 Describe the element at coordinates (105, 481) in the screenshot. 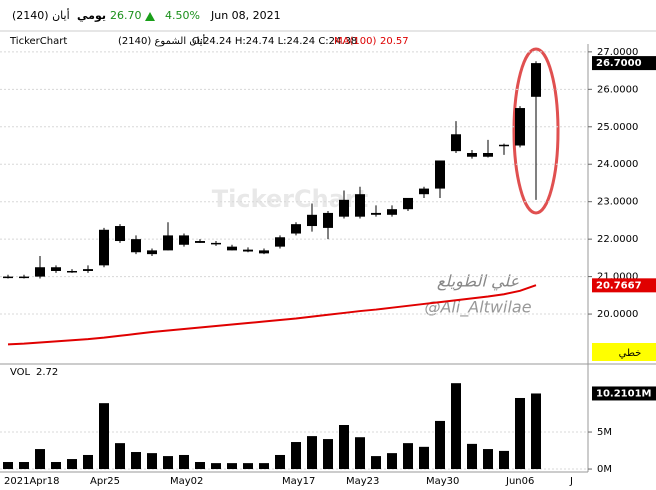

I see `x-tick-label: Apr25` at that location.